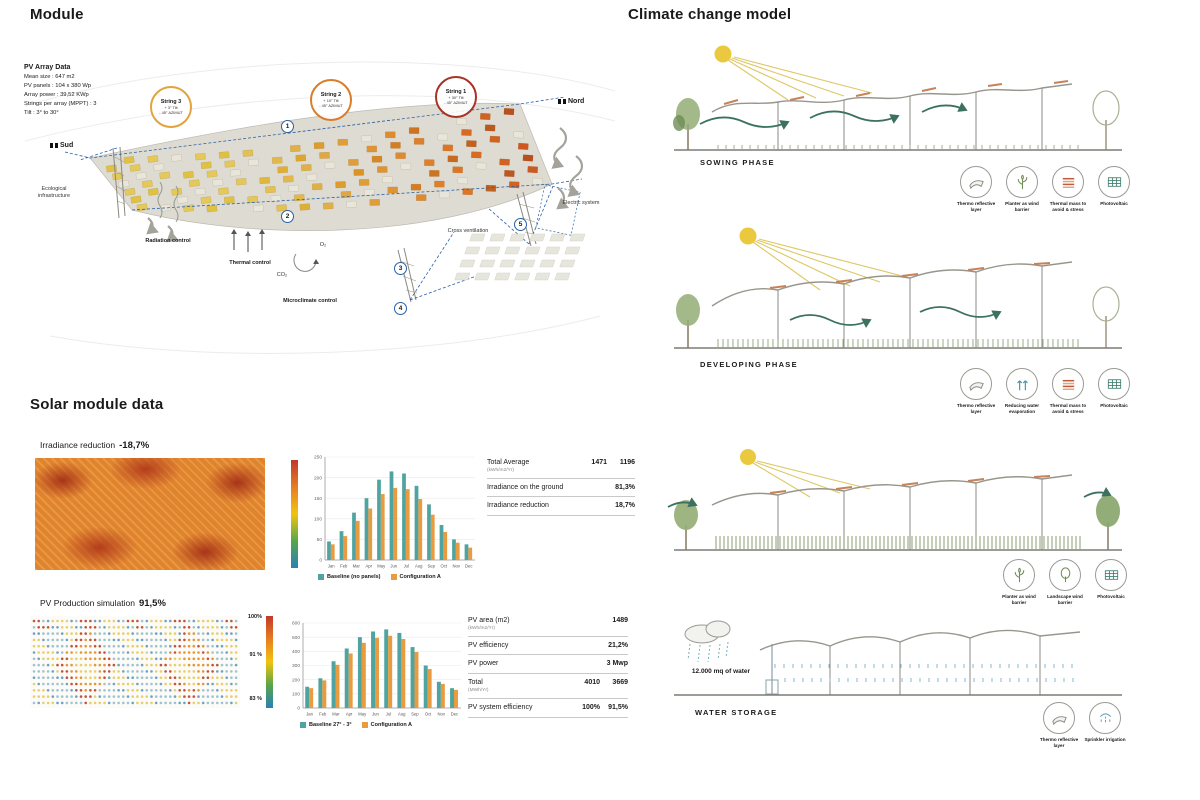 Image resolution: width=1200 pixels, height=800 pixels. I want to click on icon-label: Reducing water evaporation, so click(1022, 408).